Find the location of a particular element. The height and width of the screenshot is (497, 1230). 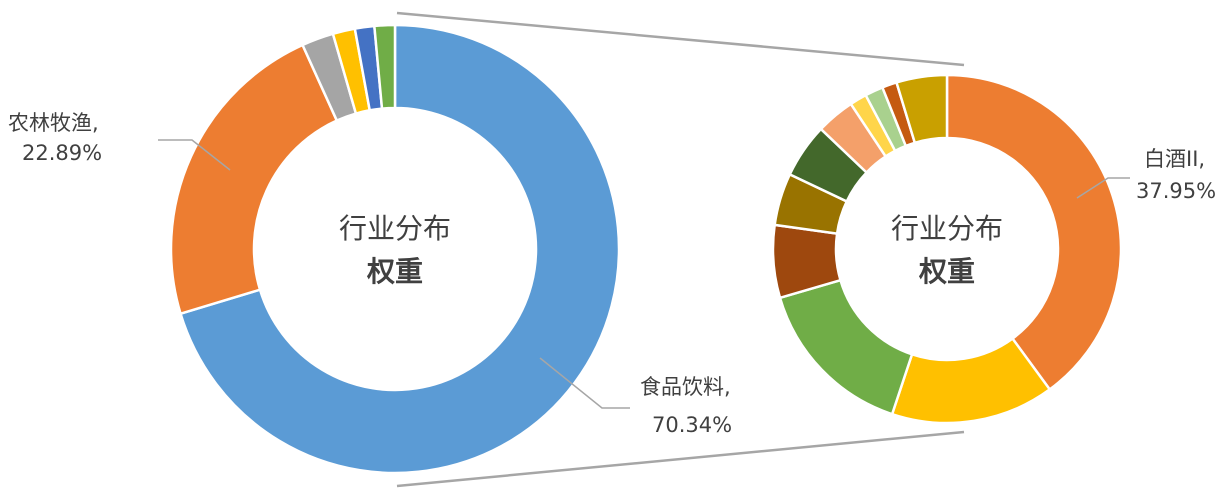

center-title-right-line1: 行业分布 is located at coordinates (947, 228).